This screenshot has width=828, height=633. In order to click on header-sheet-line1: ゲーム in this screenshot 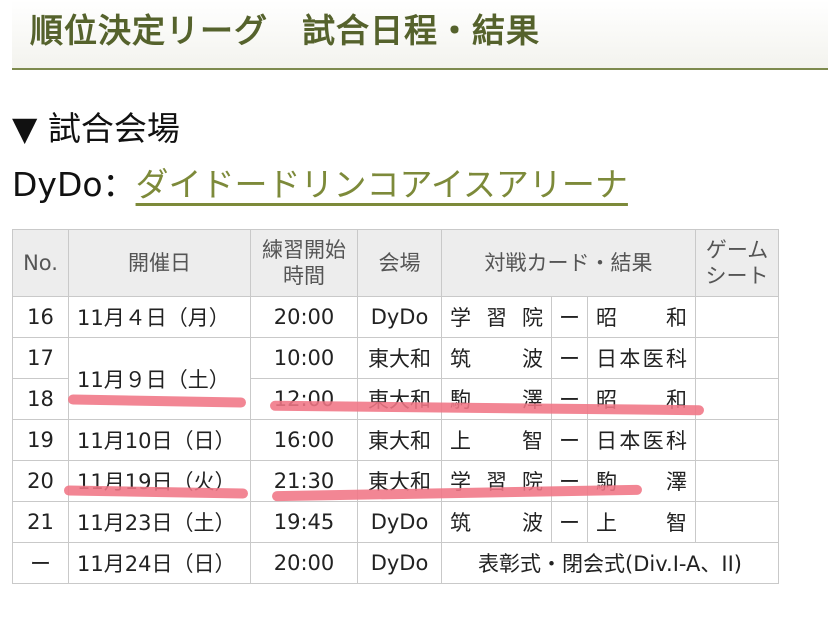, I will do `click(737, 250)`.